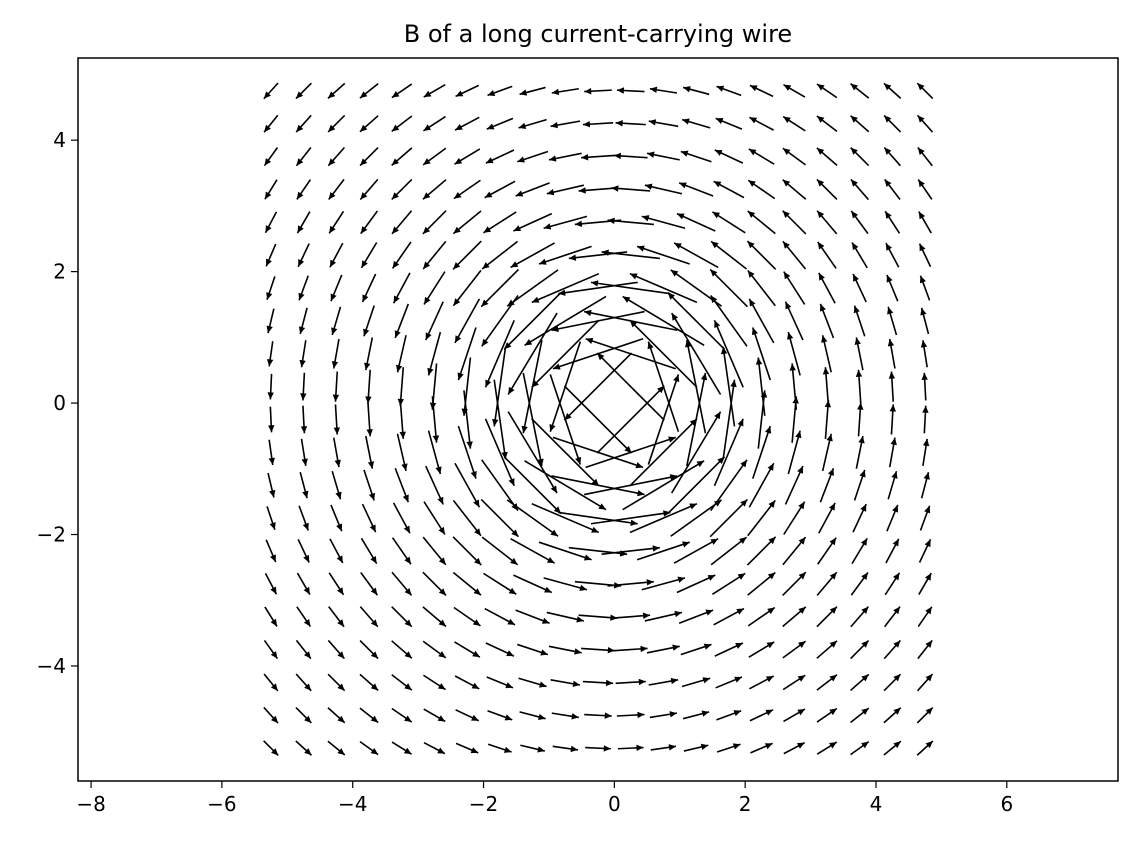 The width and height of the screenshot is (1137, 847). What do you see at coordinates (57, 403) in the screenshot?
I see `y-axis: −4 −2 0 2 4` at bounding box center [57, 403].